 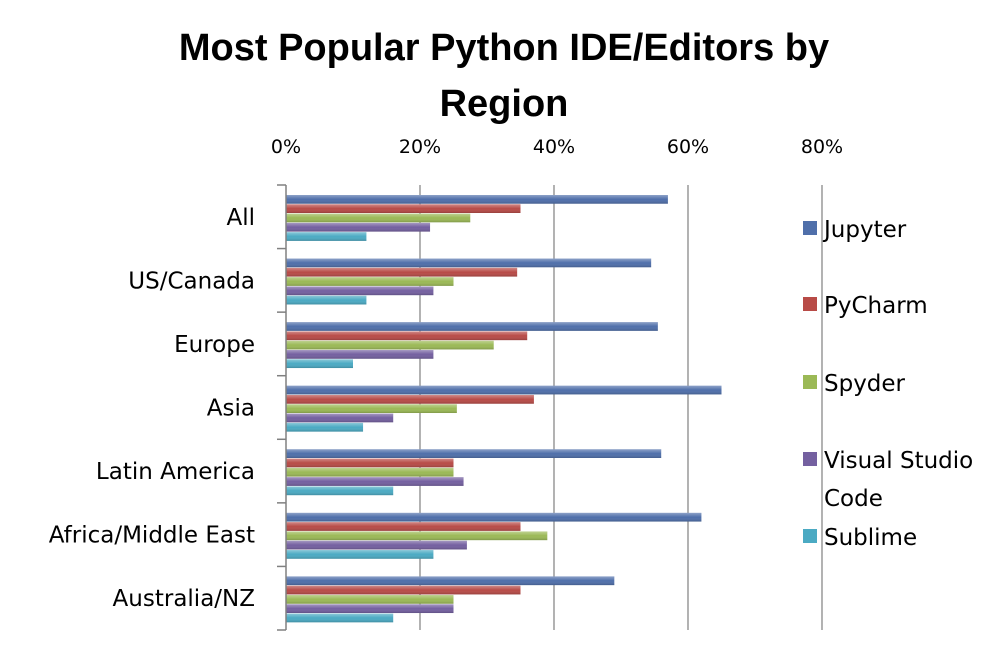 I want to click on x-tick-label: 80%, so click(x=822, y=147).